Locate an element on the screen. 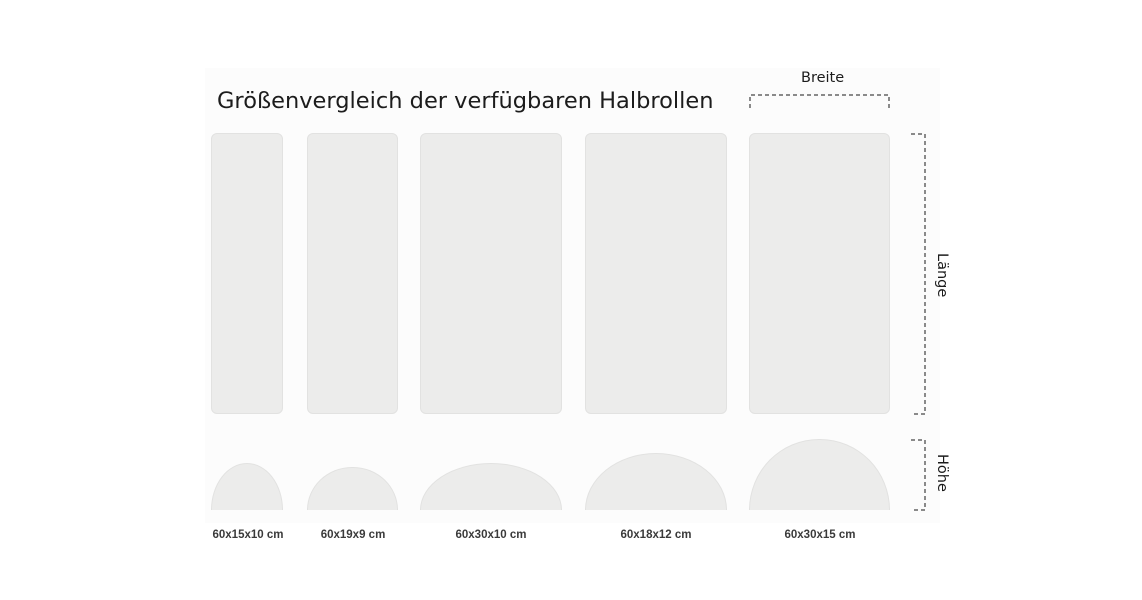 This screenshot has height=600, width=1142. length-label: Länge is located at coordinates (942, 275).